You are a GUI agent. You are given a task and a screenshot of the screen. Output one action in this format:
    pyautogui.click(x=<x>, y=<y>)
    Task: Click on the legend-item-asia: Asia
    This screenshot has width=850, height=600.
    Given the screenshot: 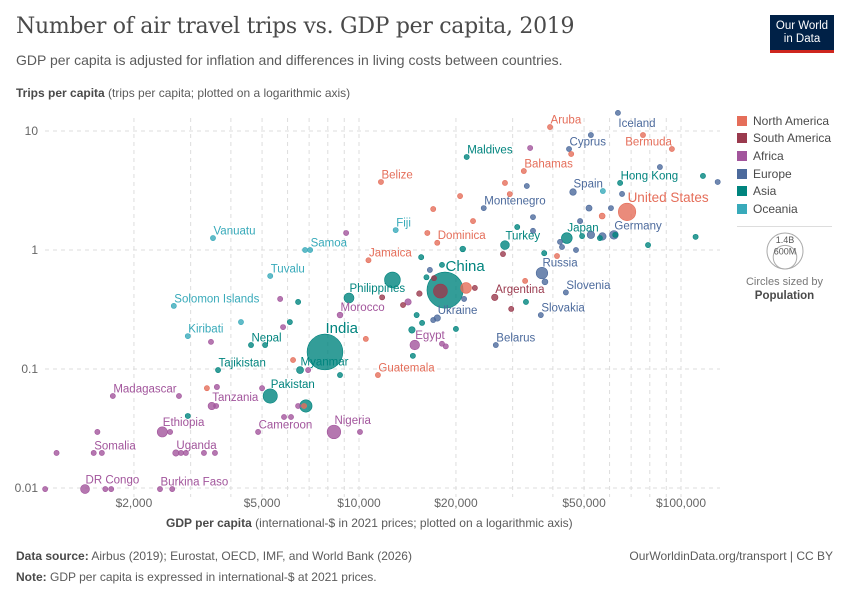 What is the action you would take?
    pyautogui.click(x=784, y=191)
    